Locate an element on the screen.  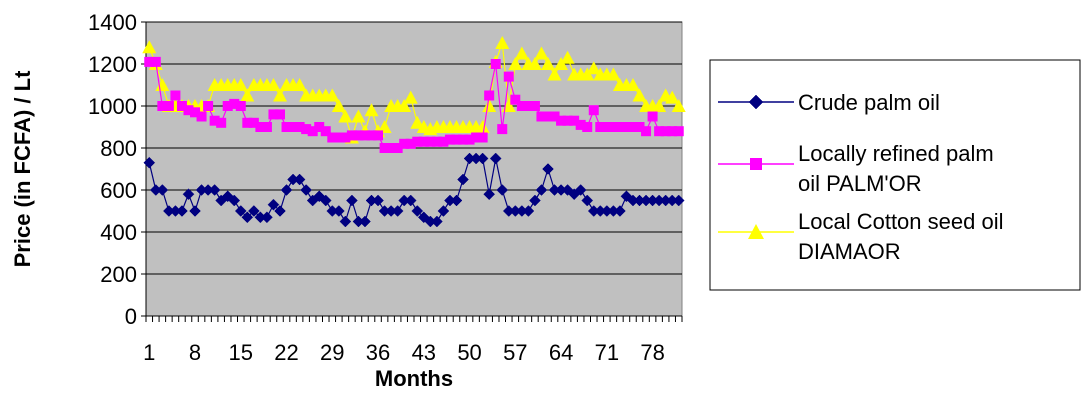
y-tick-label: 1000 is located at coordinates (112, 106).